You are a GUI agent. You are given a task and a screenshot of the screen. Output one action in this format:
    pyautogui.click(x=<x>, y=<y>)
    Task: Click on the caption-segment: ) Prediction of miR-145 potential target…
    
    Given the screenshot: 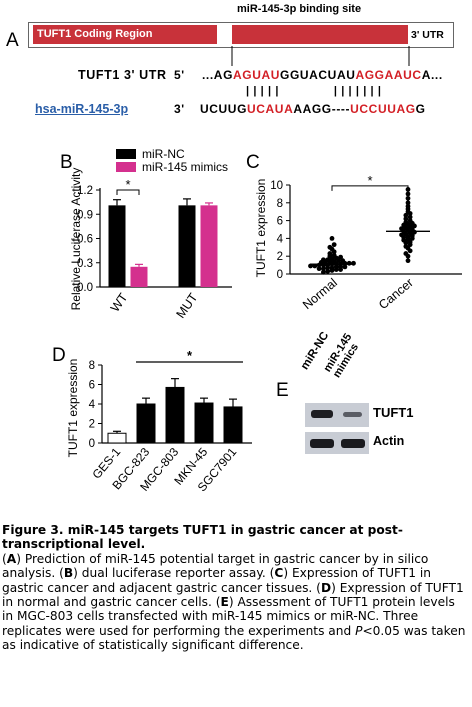 What is the action you would take?
    pyautogui.click(x=215, y=566)
    